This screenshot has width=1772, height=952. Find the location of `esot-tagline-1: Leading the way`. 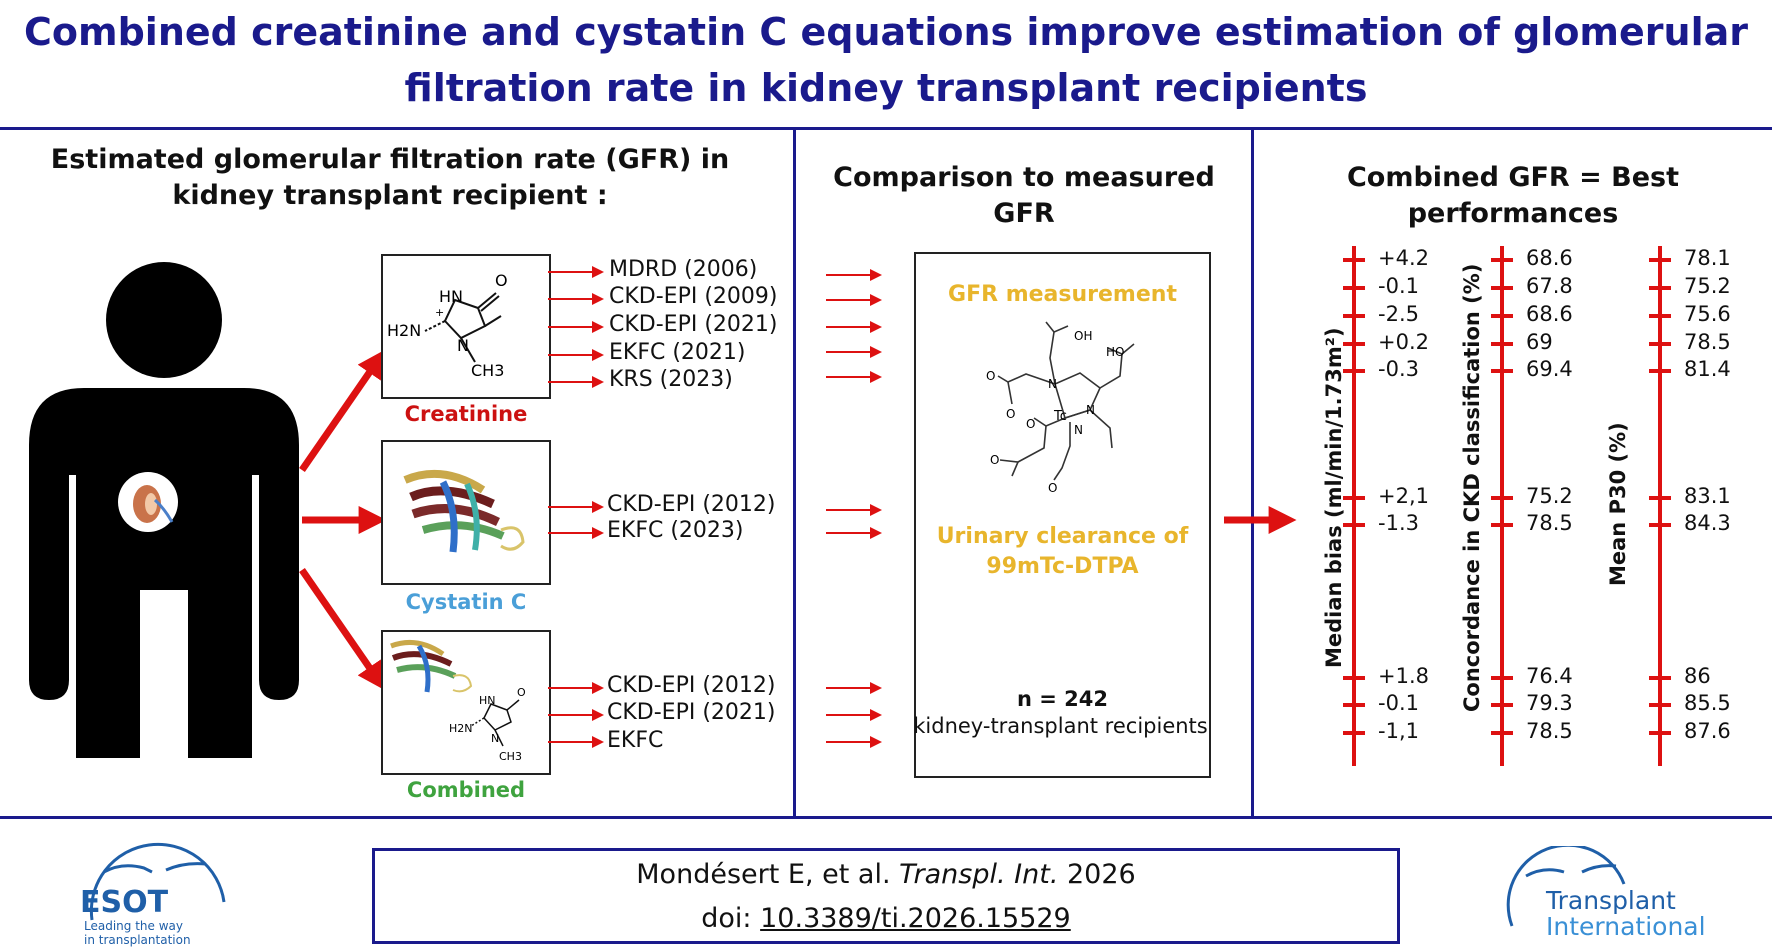

esot-tagline-1: Leading the way is located at coordinates (133, 926).